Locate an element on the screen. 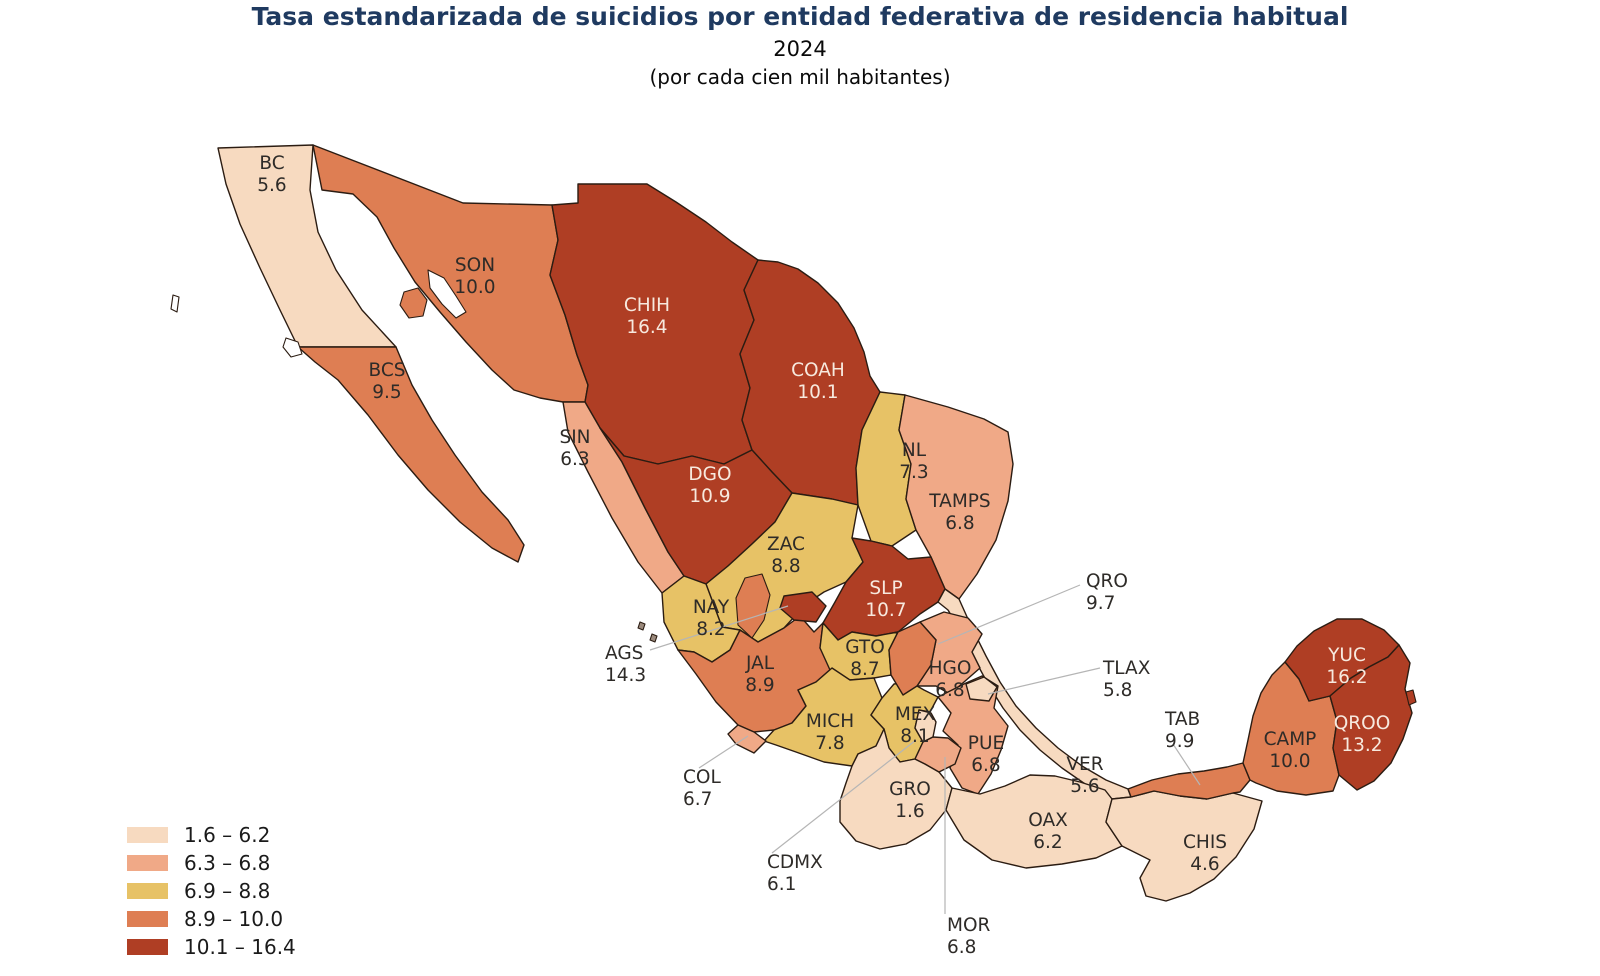 The height and width of the screenshot is (976, 1600). state-value-COL: 6.7 is located at coordinates (697, 799).